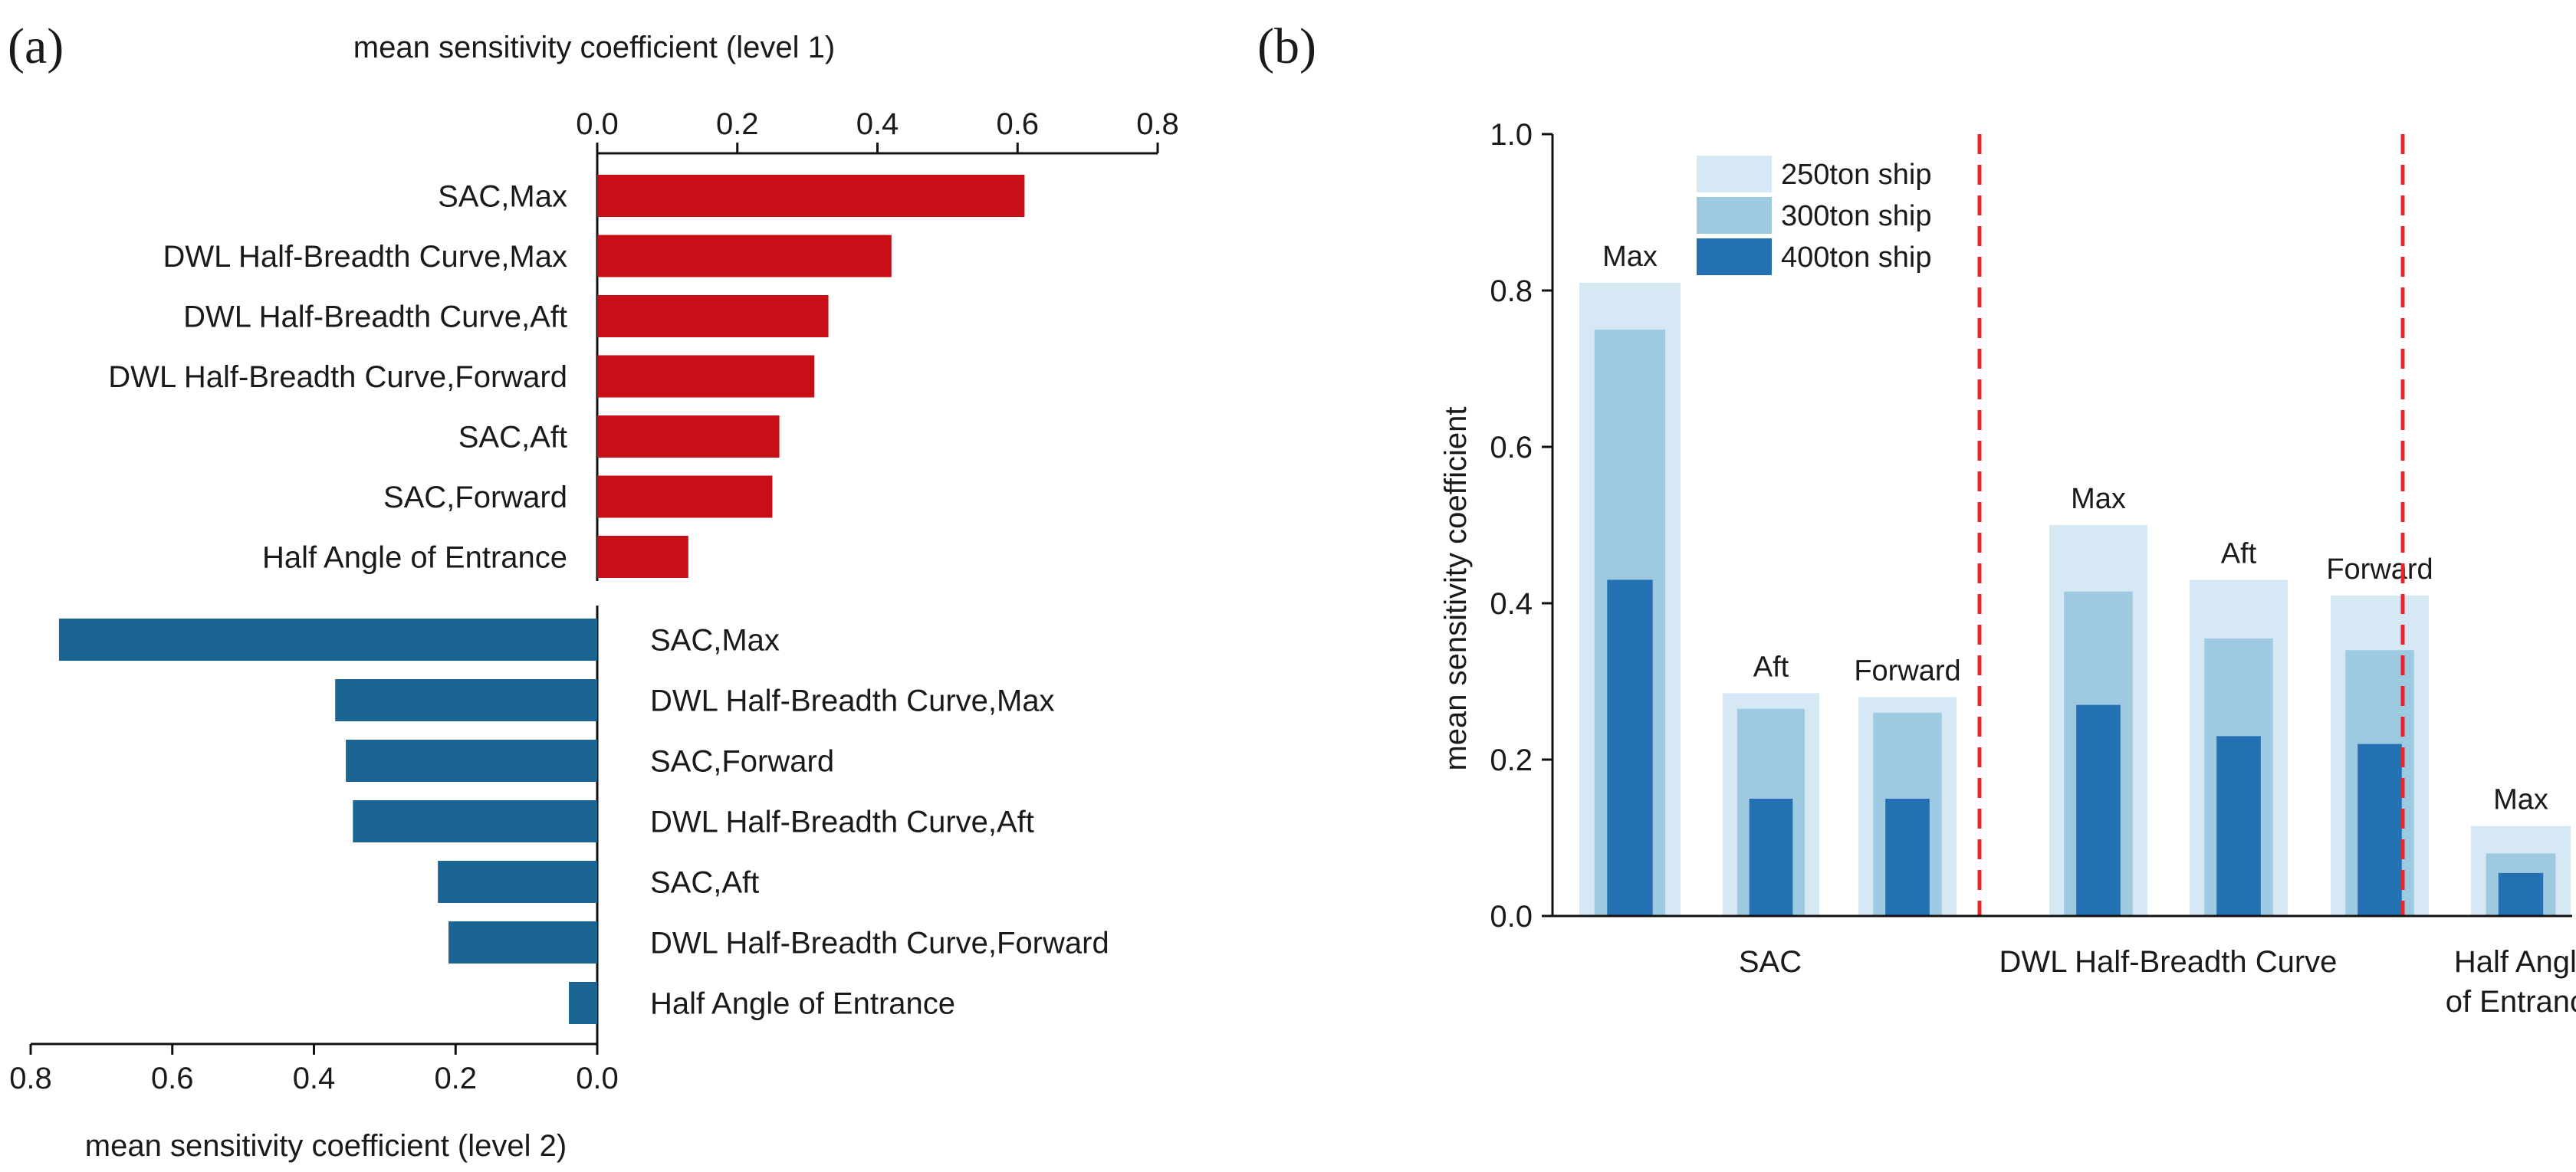 This screenshot has height=1172, width=2576. I want to click on level2-axis-title: mean sensitivity coefficient (level 2), so click(326, 1146).